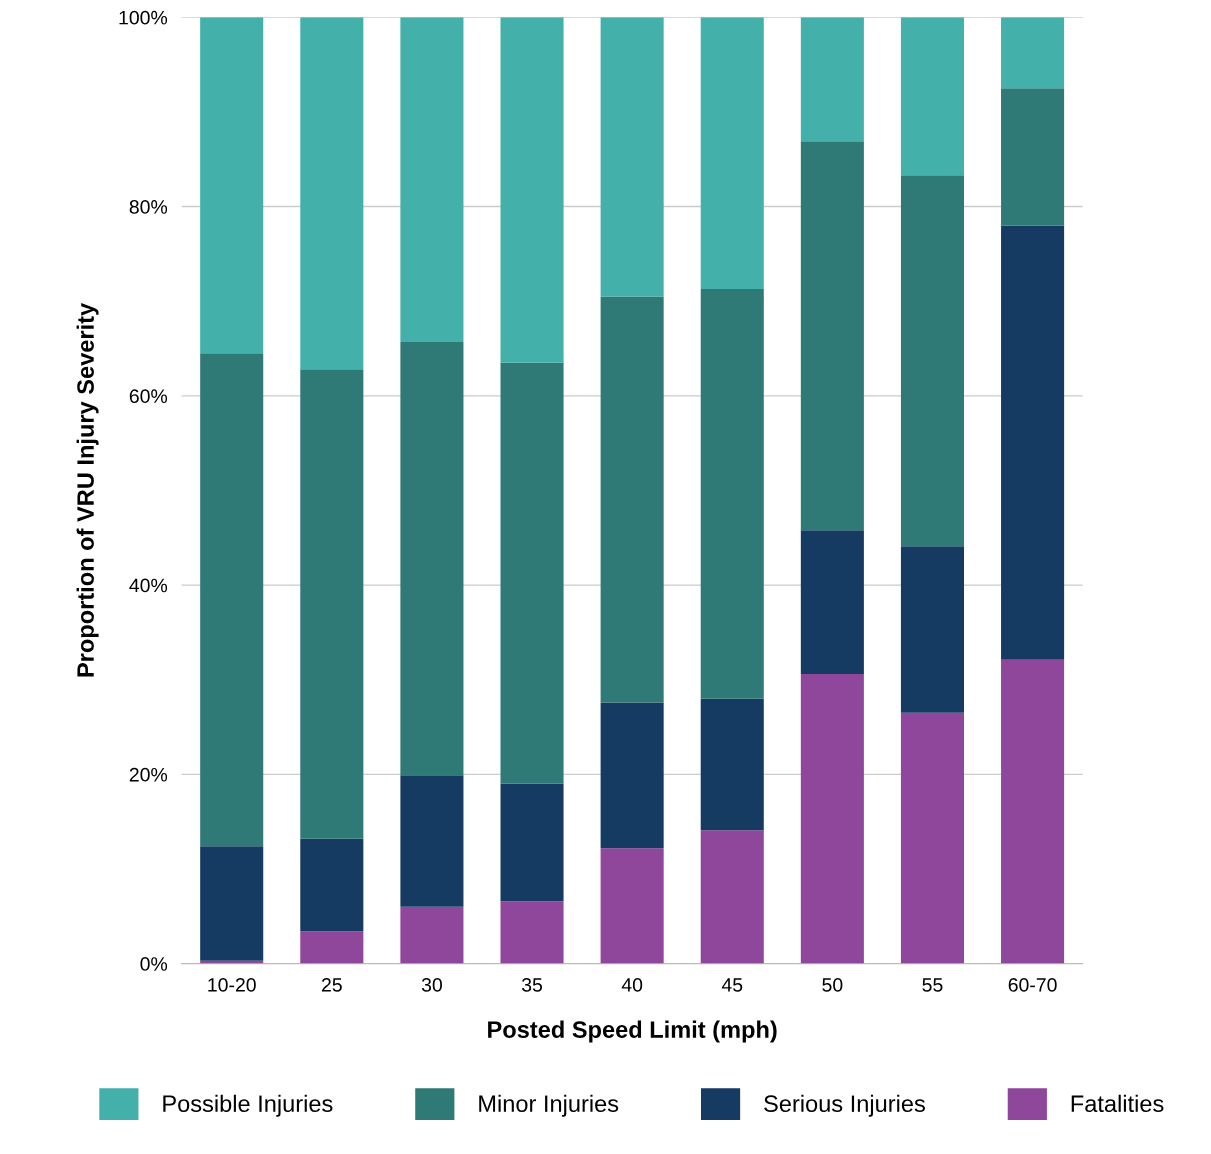  What do you see at coordinates (331, 984) in the screenshot?
I see `x-tick-label: 25` at bounding box center [331, 984].